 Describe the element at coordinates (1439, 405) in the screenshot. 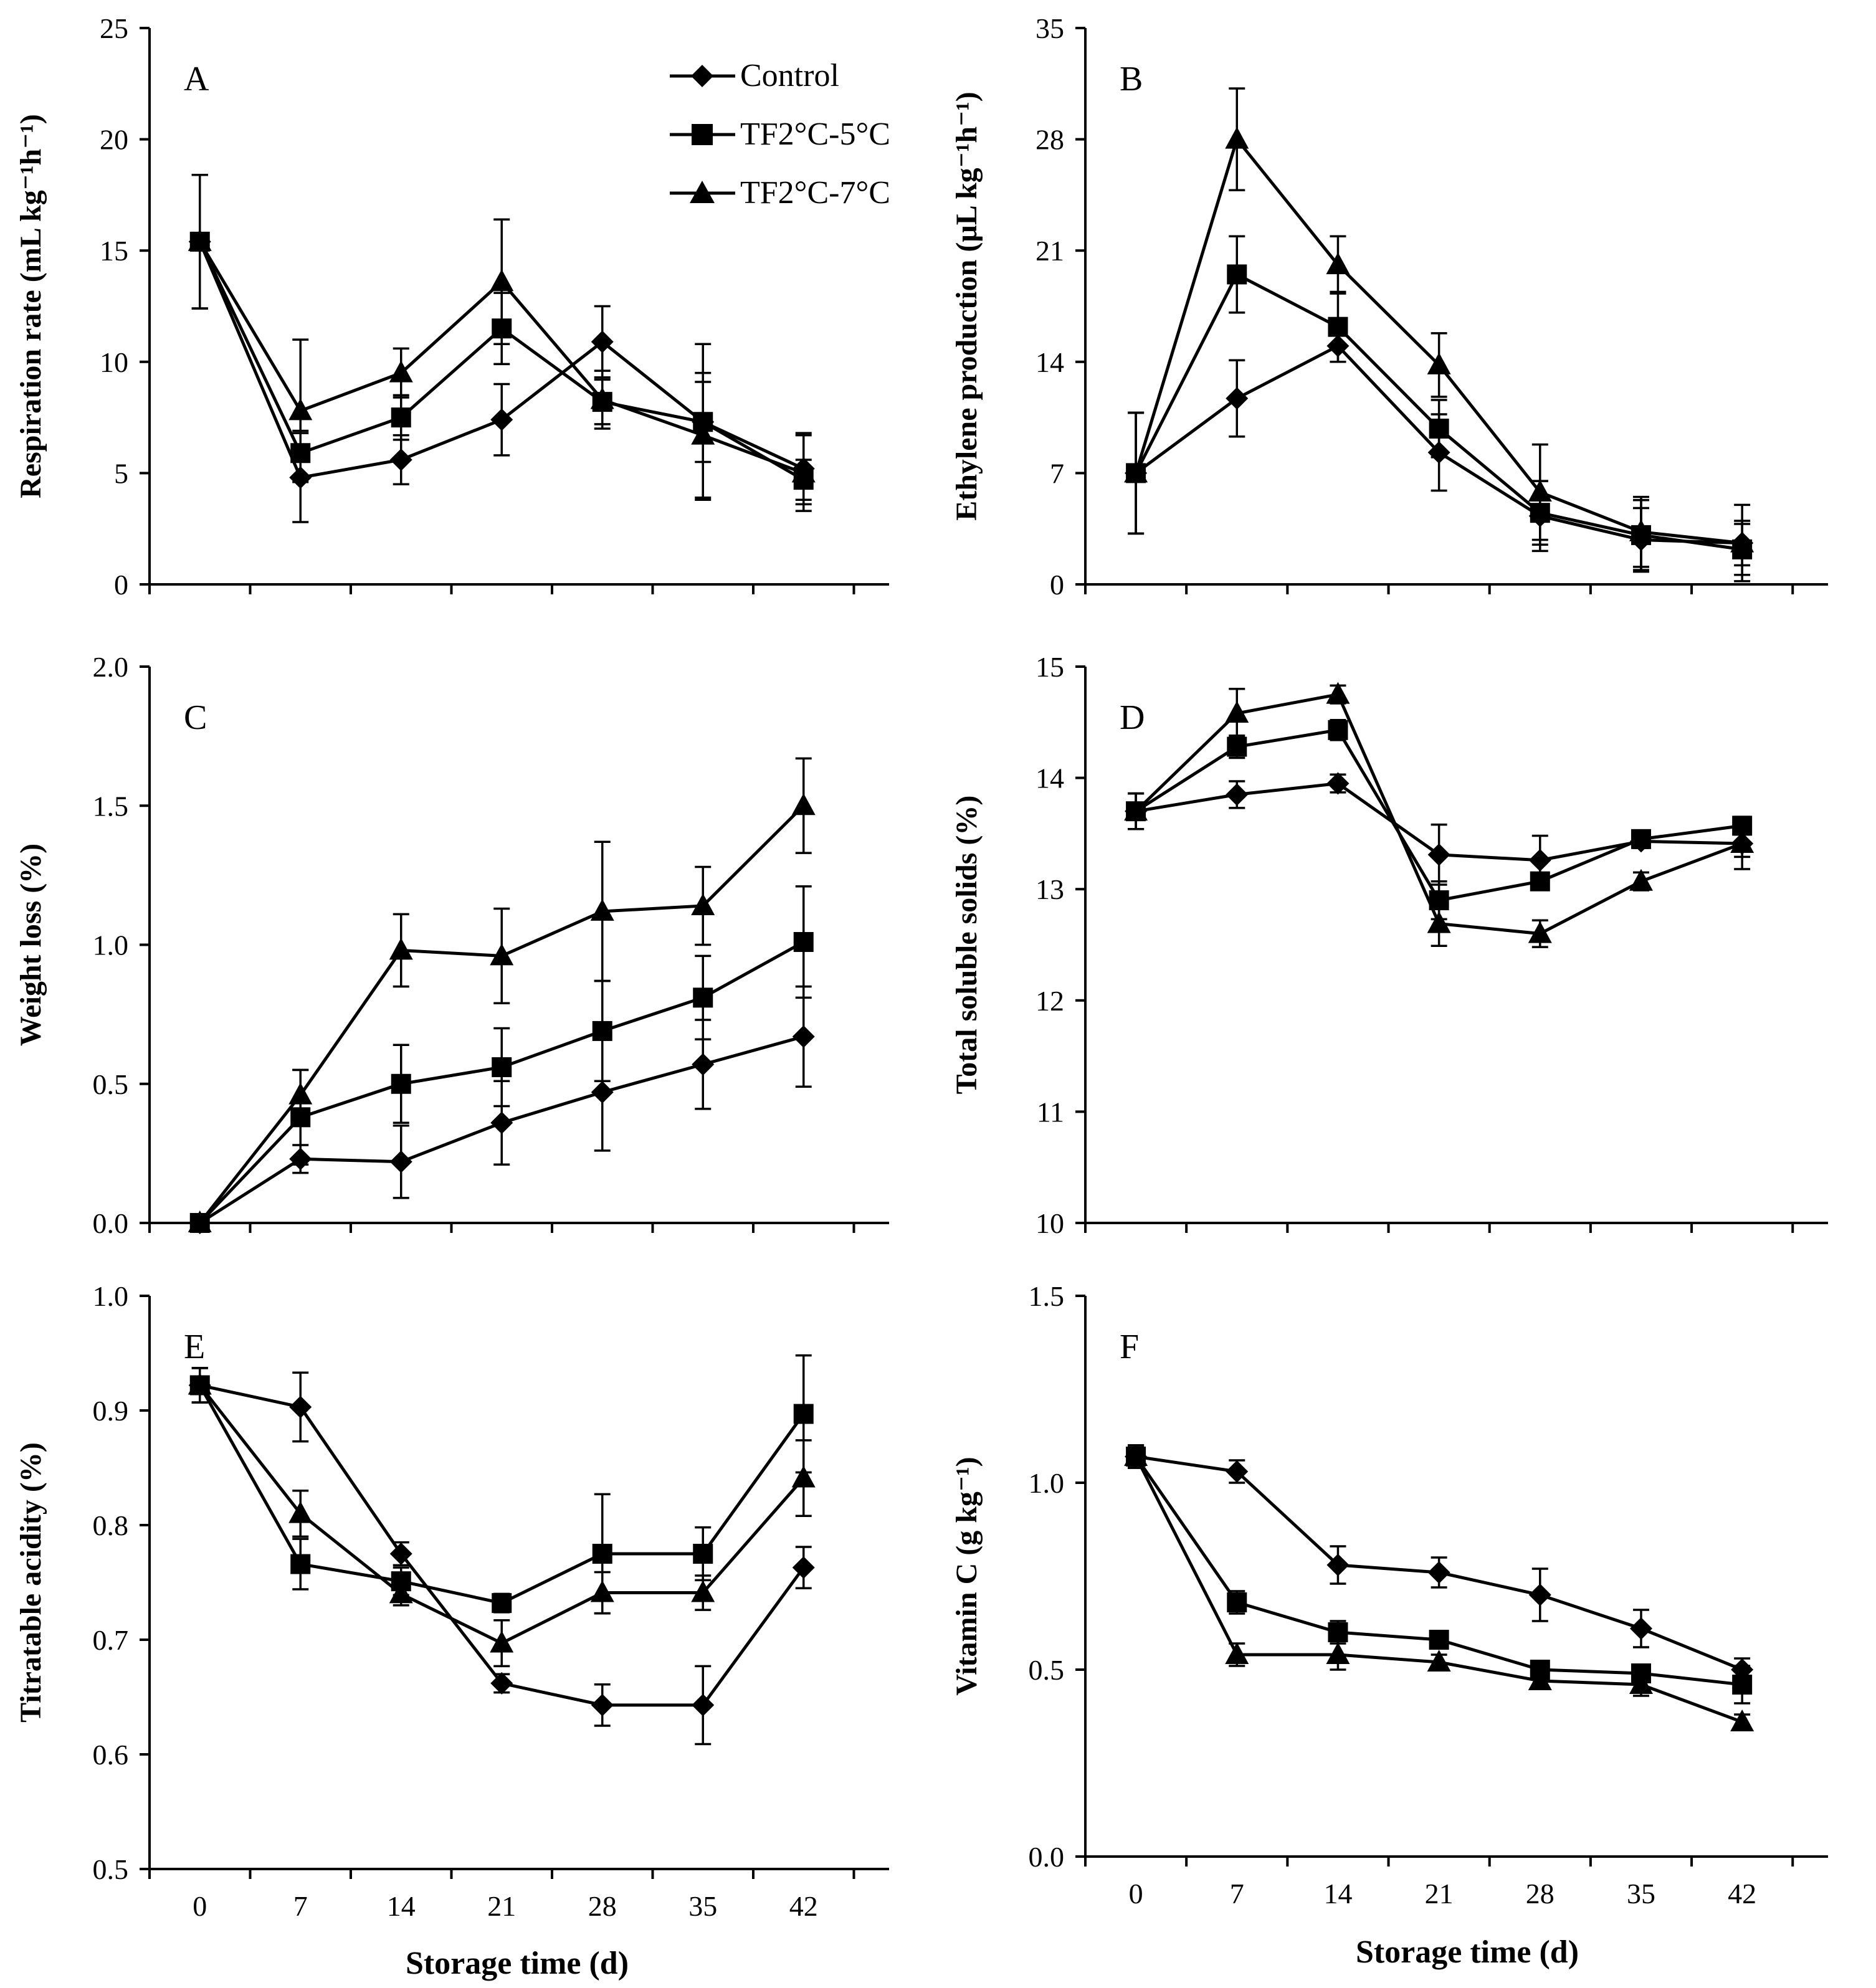

I see `series-tf5` at that location.